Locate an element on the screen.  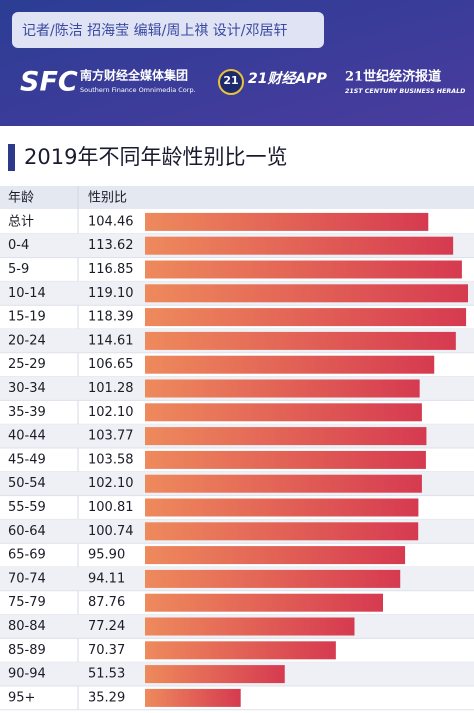
value-label: 116.85 is located at coordinates (111, 269).